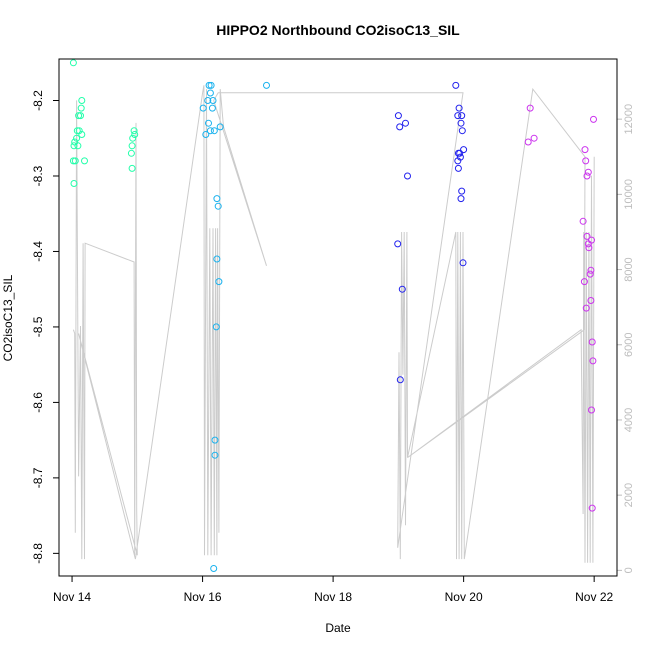 This screenshot has height=650, width=650. Describe the element at coordinates (629, 495) in the screenshot. I see `secondary-tick-label: 2000` at that location.